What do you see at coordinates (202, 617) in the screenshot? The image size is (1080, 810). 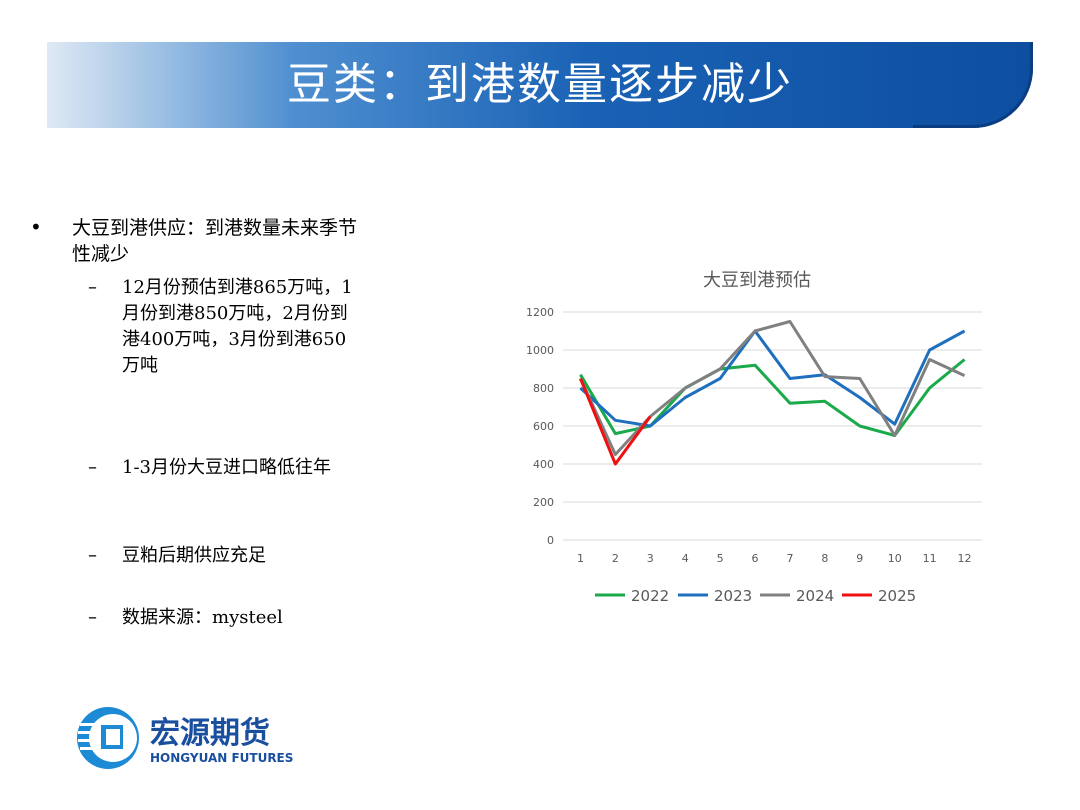 I see `sub-point: 数据来源：mysteel` at bounding box center [202, 617].